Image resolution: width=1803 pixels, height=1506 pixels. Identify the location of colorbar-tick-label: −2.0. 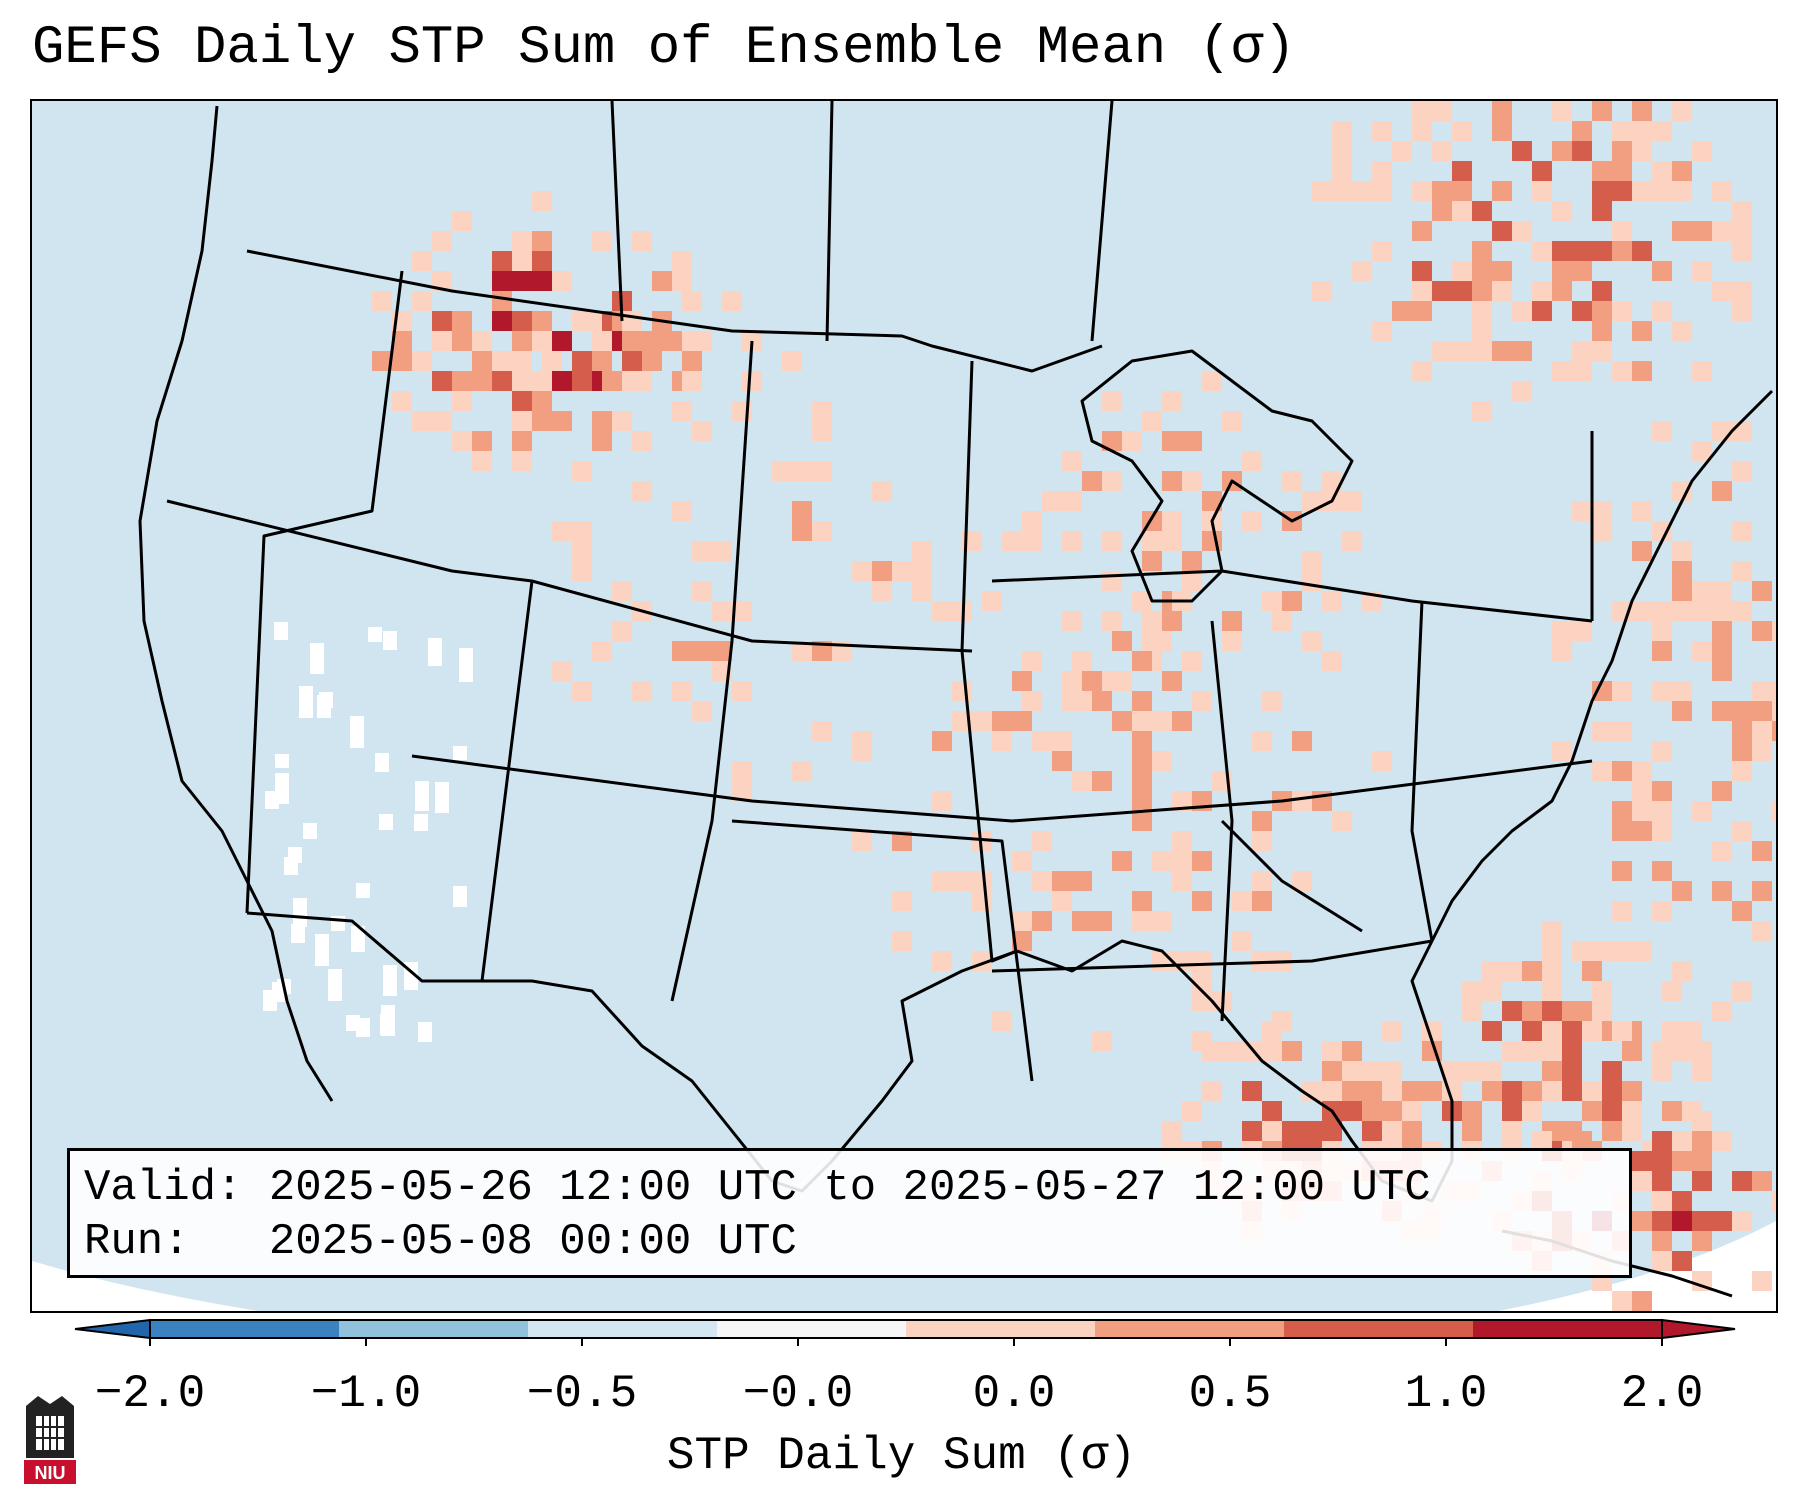
(150, 1394).